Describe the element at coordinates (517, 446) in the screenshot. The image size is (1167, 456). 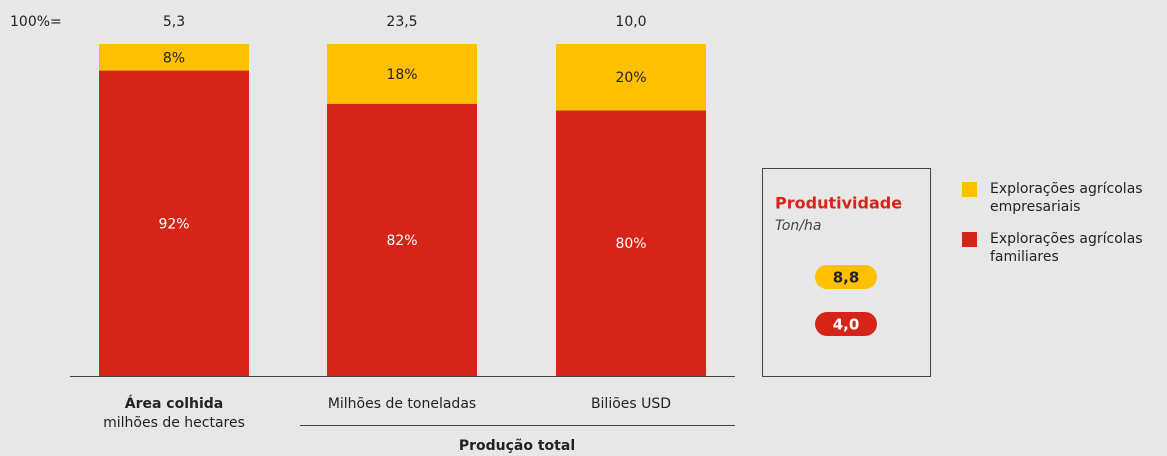
I see `group-label: Produção total` at that location.